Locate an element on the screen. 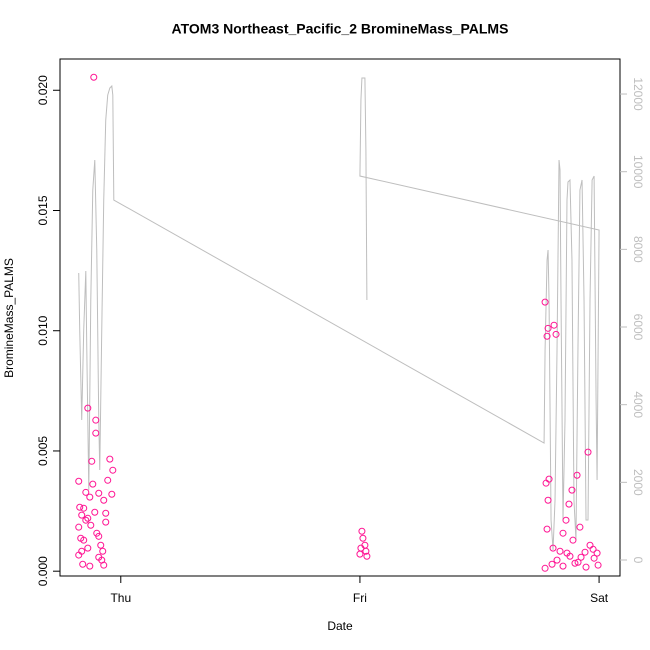  x-tick-label: Sat is located at coordinates (599, 598).